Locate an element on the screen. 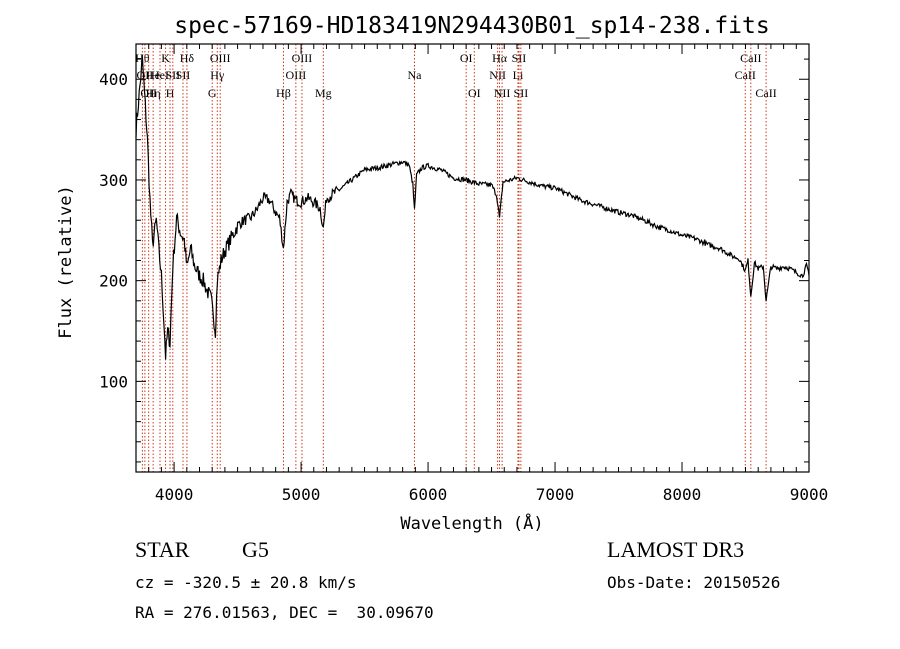 The image size is (900, 649). line-label: Na is located at coordinates (414, 75).